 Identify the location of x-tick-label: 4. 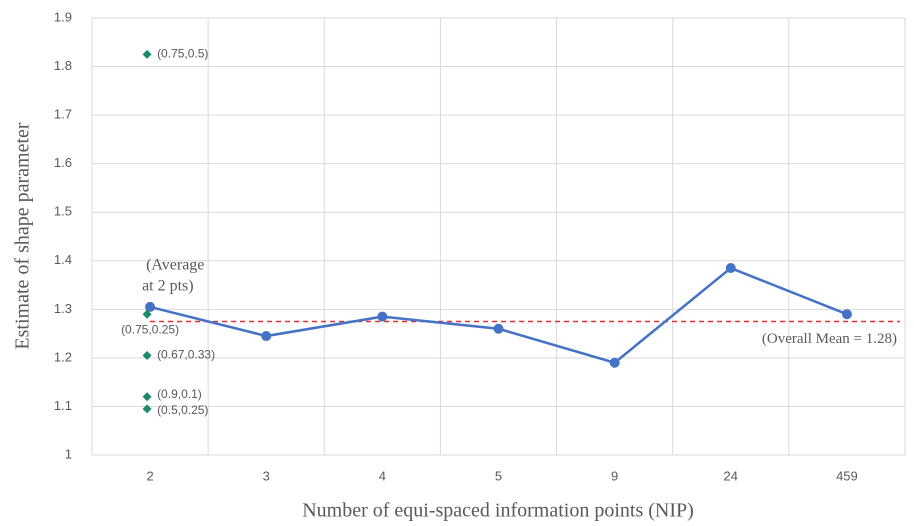
(382, 475).